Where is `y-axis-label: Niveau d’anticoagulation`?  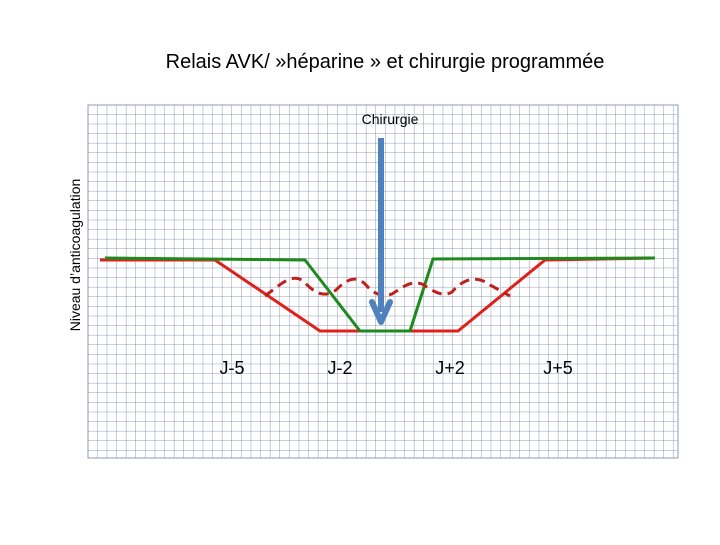 y-axis-label: Niveau d’anticoagulation is located at coordinates (75, 255).